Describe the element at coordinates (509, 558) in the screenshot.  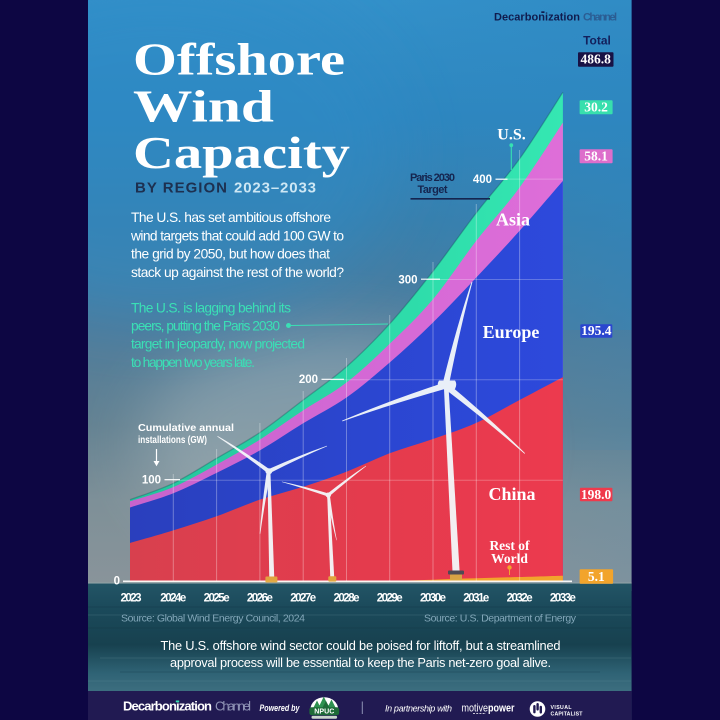
I see `svg-text: World` at that location.